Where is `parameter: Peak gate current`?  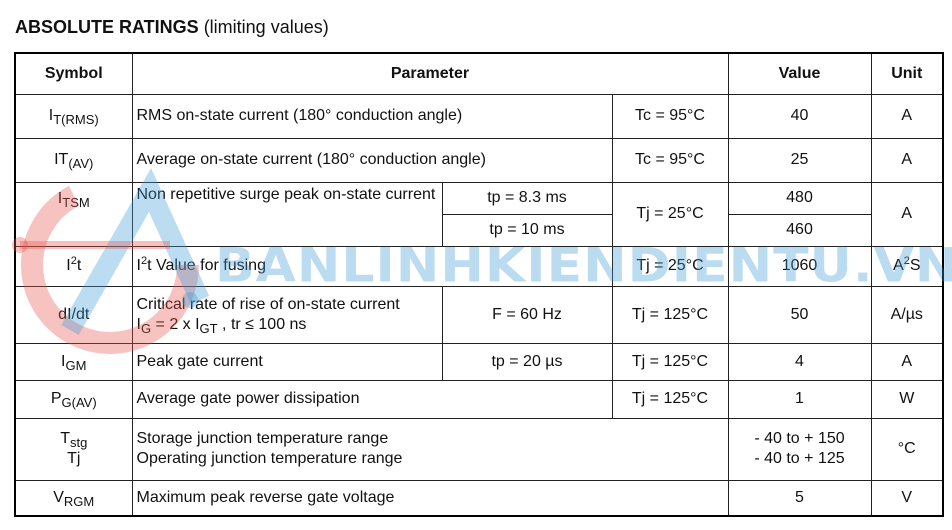 parameter: Peak gate current is located at coordinates (287, 361).